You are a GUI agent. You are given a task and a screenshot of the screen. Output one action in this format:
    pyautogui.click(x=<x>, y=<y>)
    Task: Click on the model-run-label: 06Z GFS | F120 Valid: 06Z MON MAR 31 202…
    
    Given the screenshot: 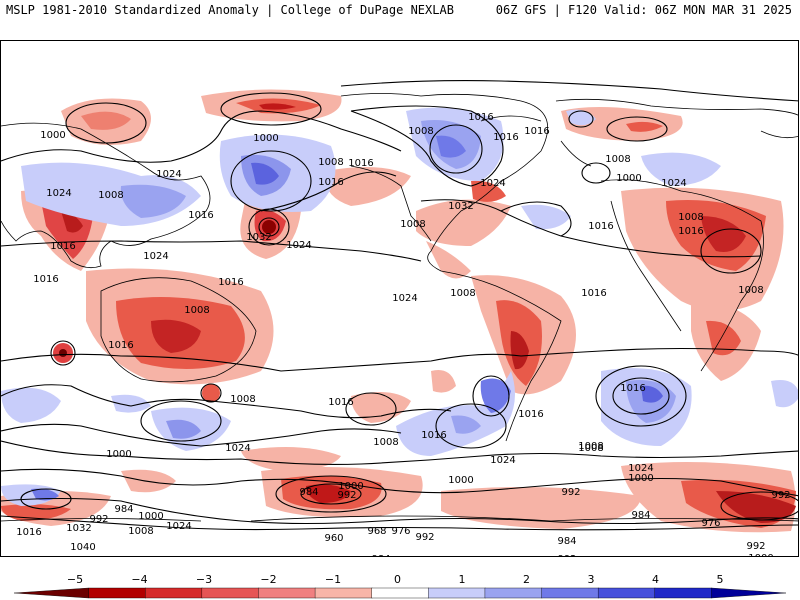 What is the action you would take?
    pyautogui.click(x=643, y=10)
    